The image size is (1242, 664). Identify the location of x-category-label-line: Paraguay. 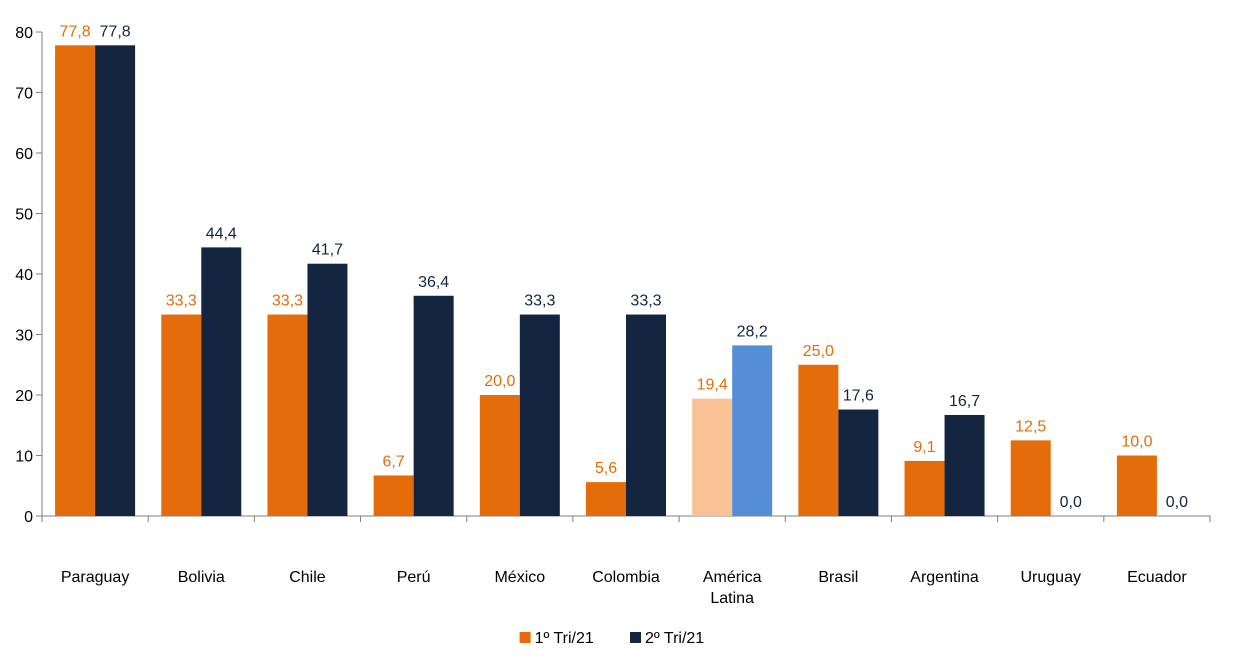
(95, 577).